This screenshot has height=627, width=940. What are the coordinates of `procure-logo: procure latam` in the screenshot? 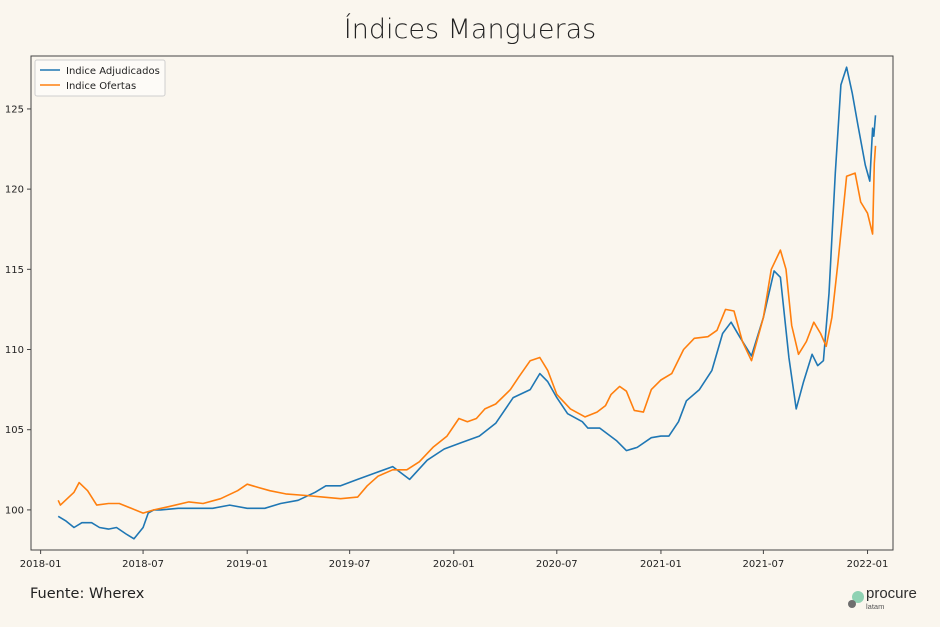 It's located at (891, 600).